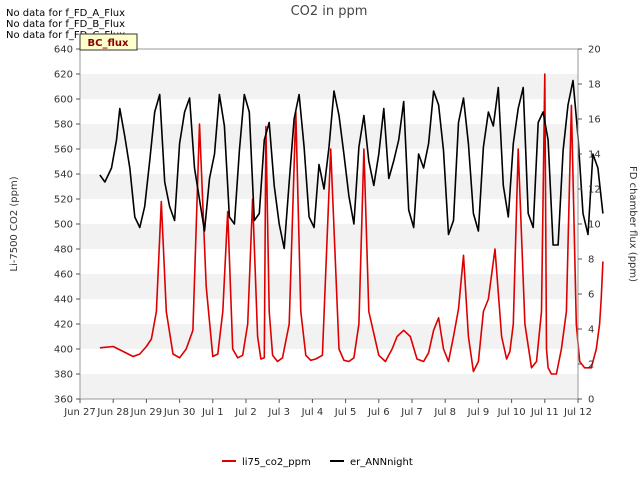 The height and width of the screenshot is (480, 640). Describe the element at coordinates (594, 155) in the screenshot. I see `y-right-tick-label: 14` at that location.